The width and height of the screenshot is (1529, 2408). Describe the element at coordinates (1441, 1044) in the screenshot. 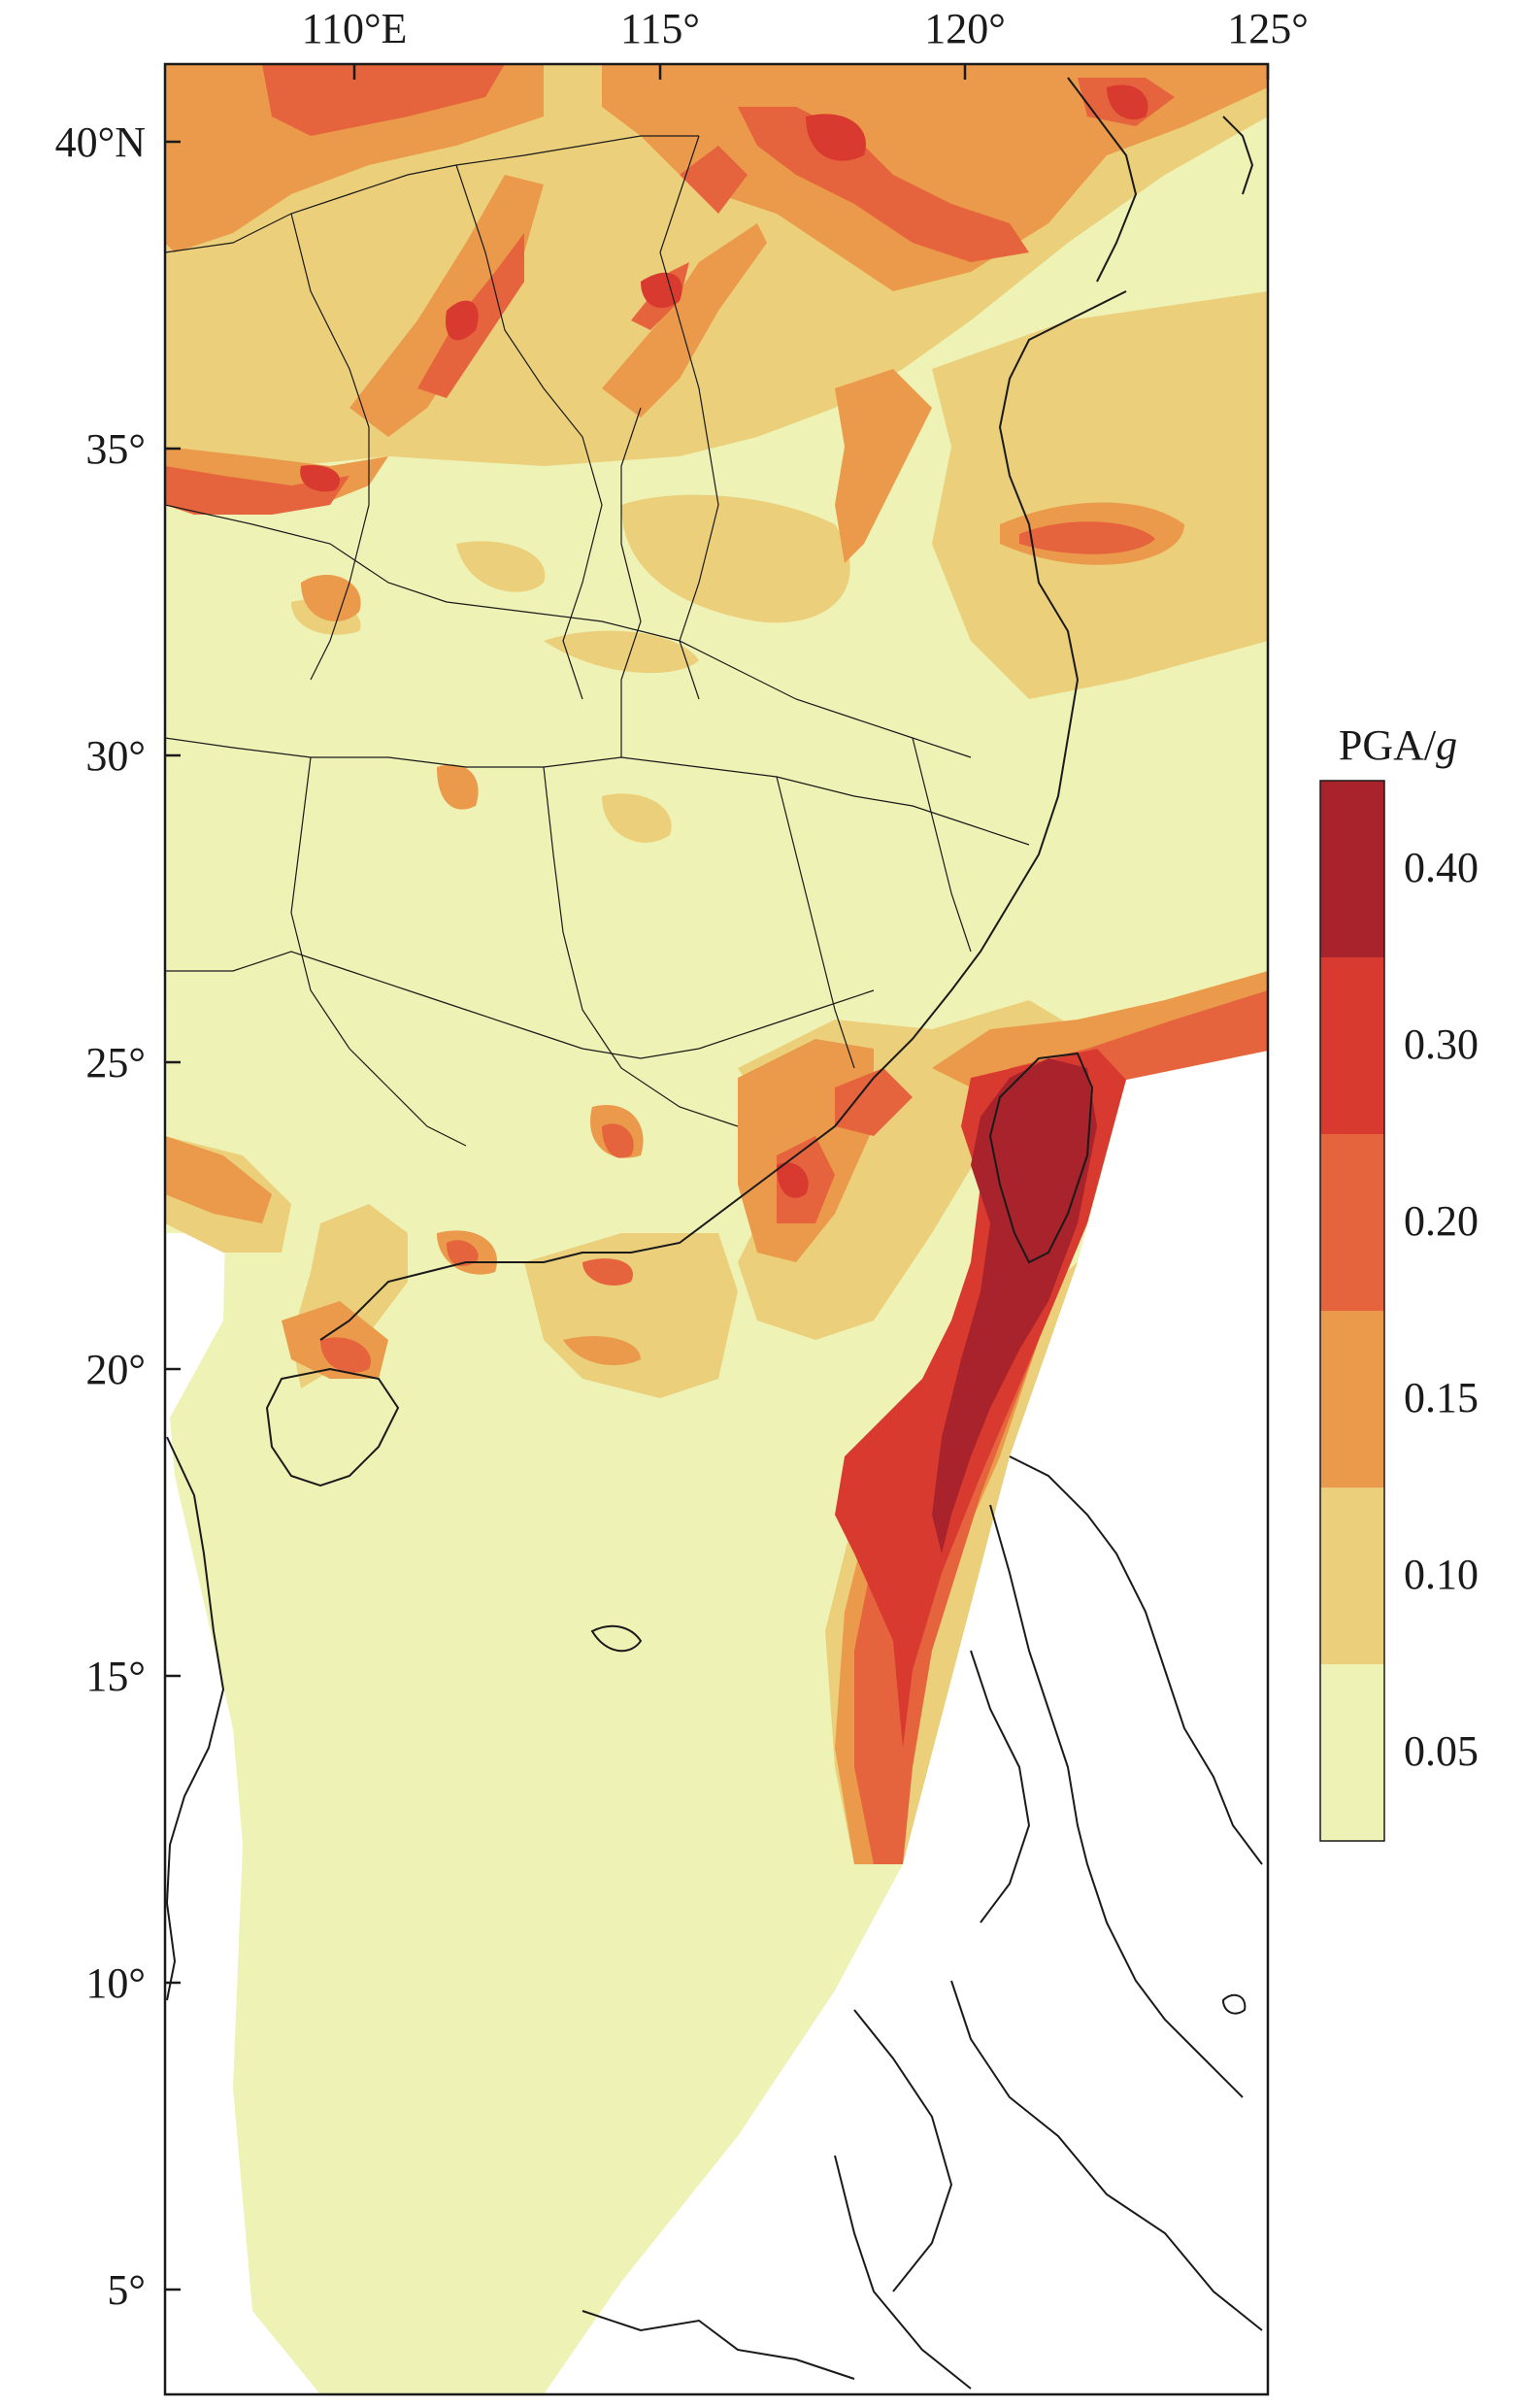

I see `legend-label-0.30: 0.30` at that location.